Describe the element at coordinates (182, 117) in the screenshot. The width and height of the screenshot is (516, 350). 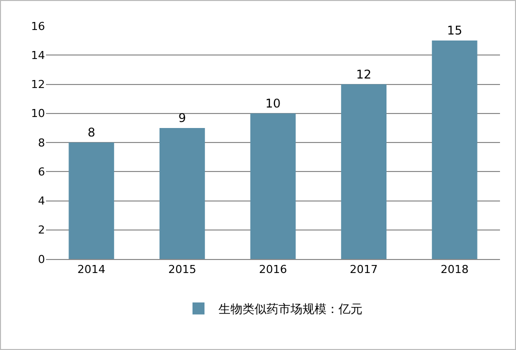
I see `data-label: 9` at that location.